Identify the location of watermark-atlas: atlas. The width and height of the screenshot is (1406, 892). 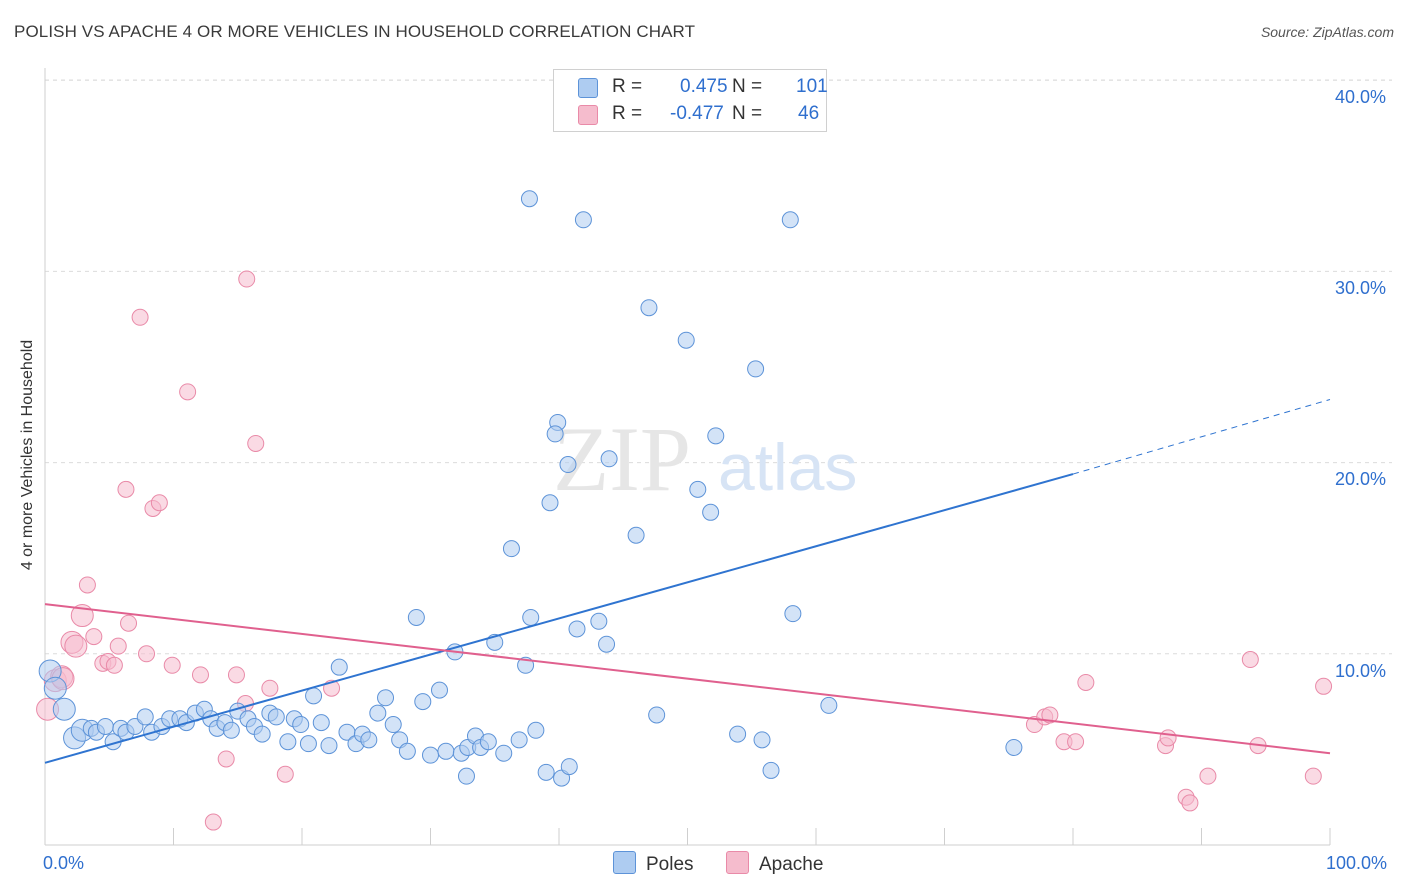
(787, 467).